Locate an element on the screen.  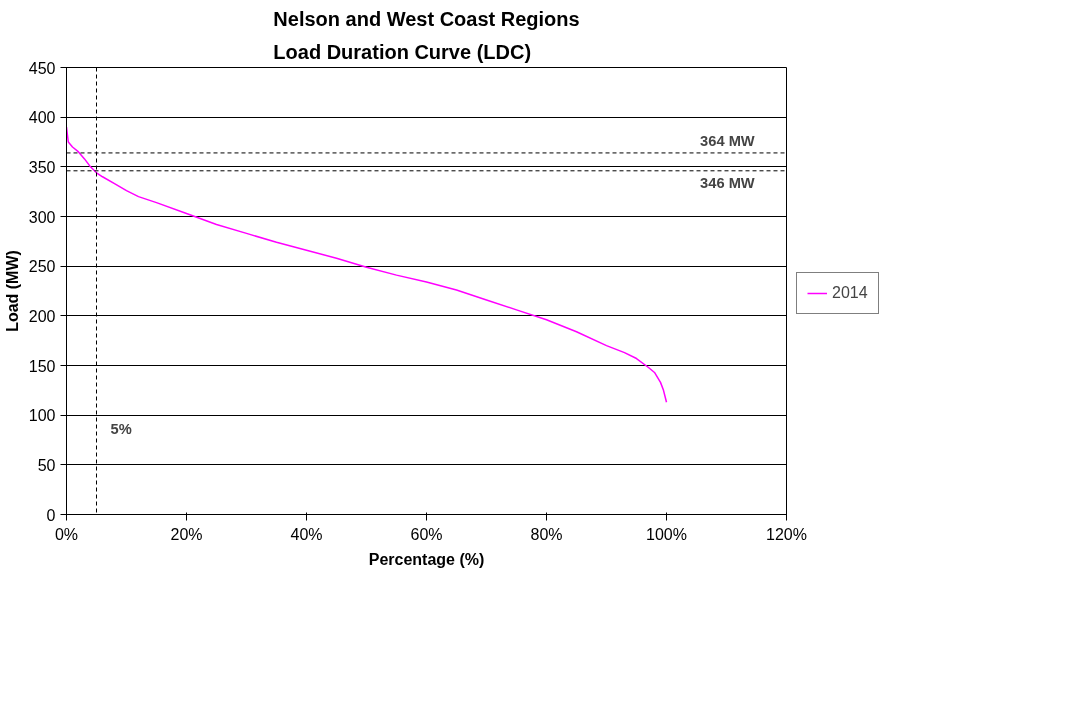
y-tick-label: 350 is located at coordinates (42, 167).